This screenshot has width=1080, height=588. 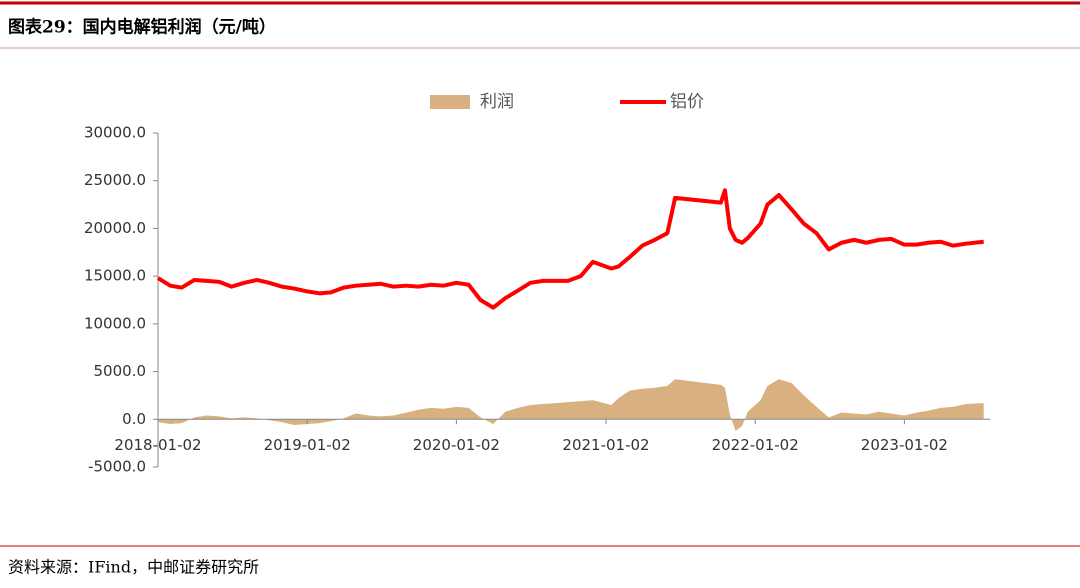 I want to click on x-tick-label: 2019-01-02, so click(x=307, y=445).